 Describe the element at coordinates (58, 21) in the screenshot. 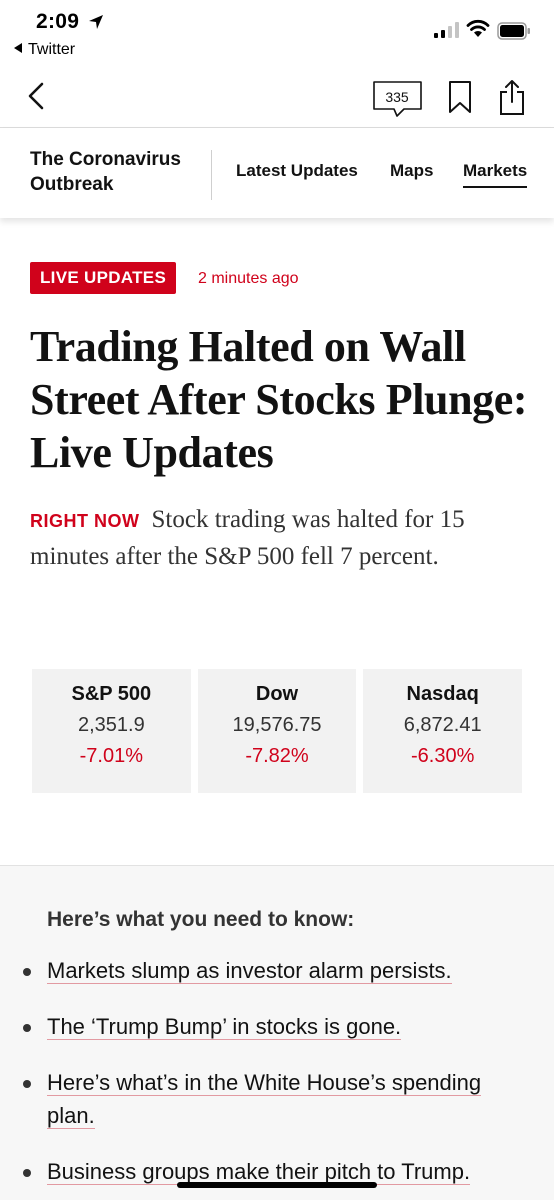

I see `status-time: 2:09` at that location.